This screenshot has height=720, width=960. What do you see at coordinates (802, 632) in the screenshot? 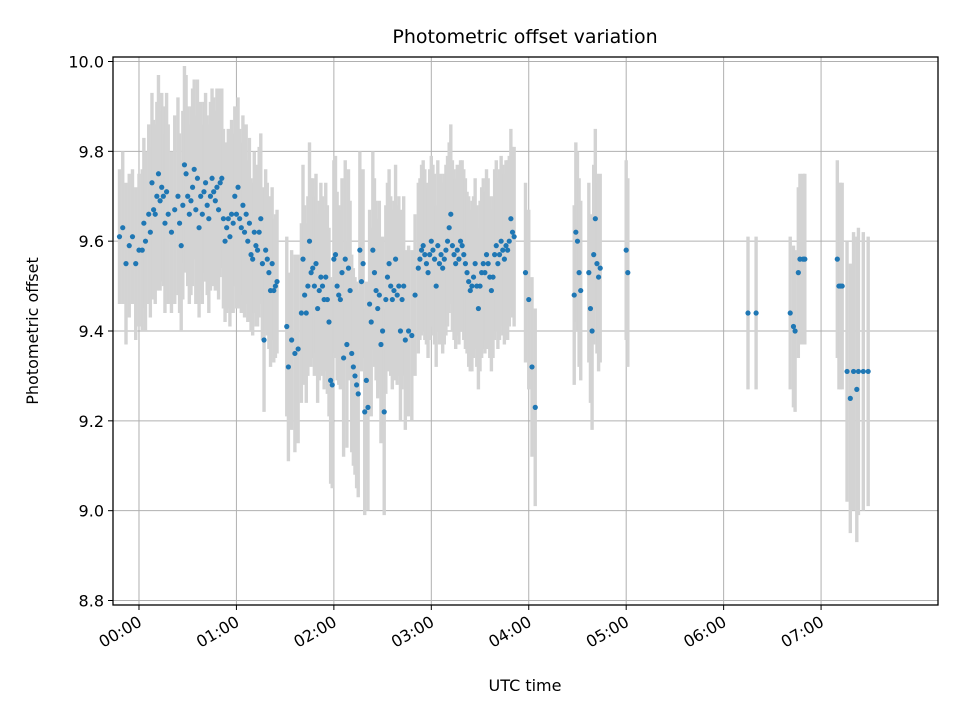
I see `x-tick-label: 07:00` at bounding box center [802, 632].